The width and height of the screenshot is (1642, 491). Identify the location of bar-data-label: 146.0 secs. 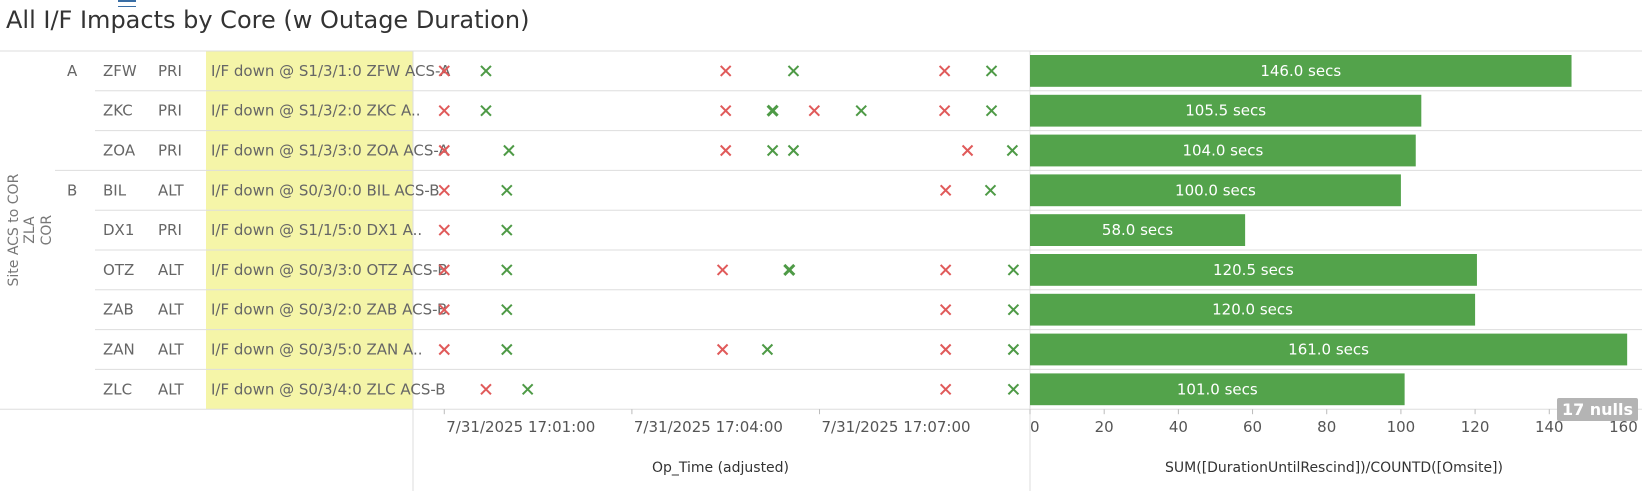
(1300, 71).